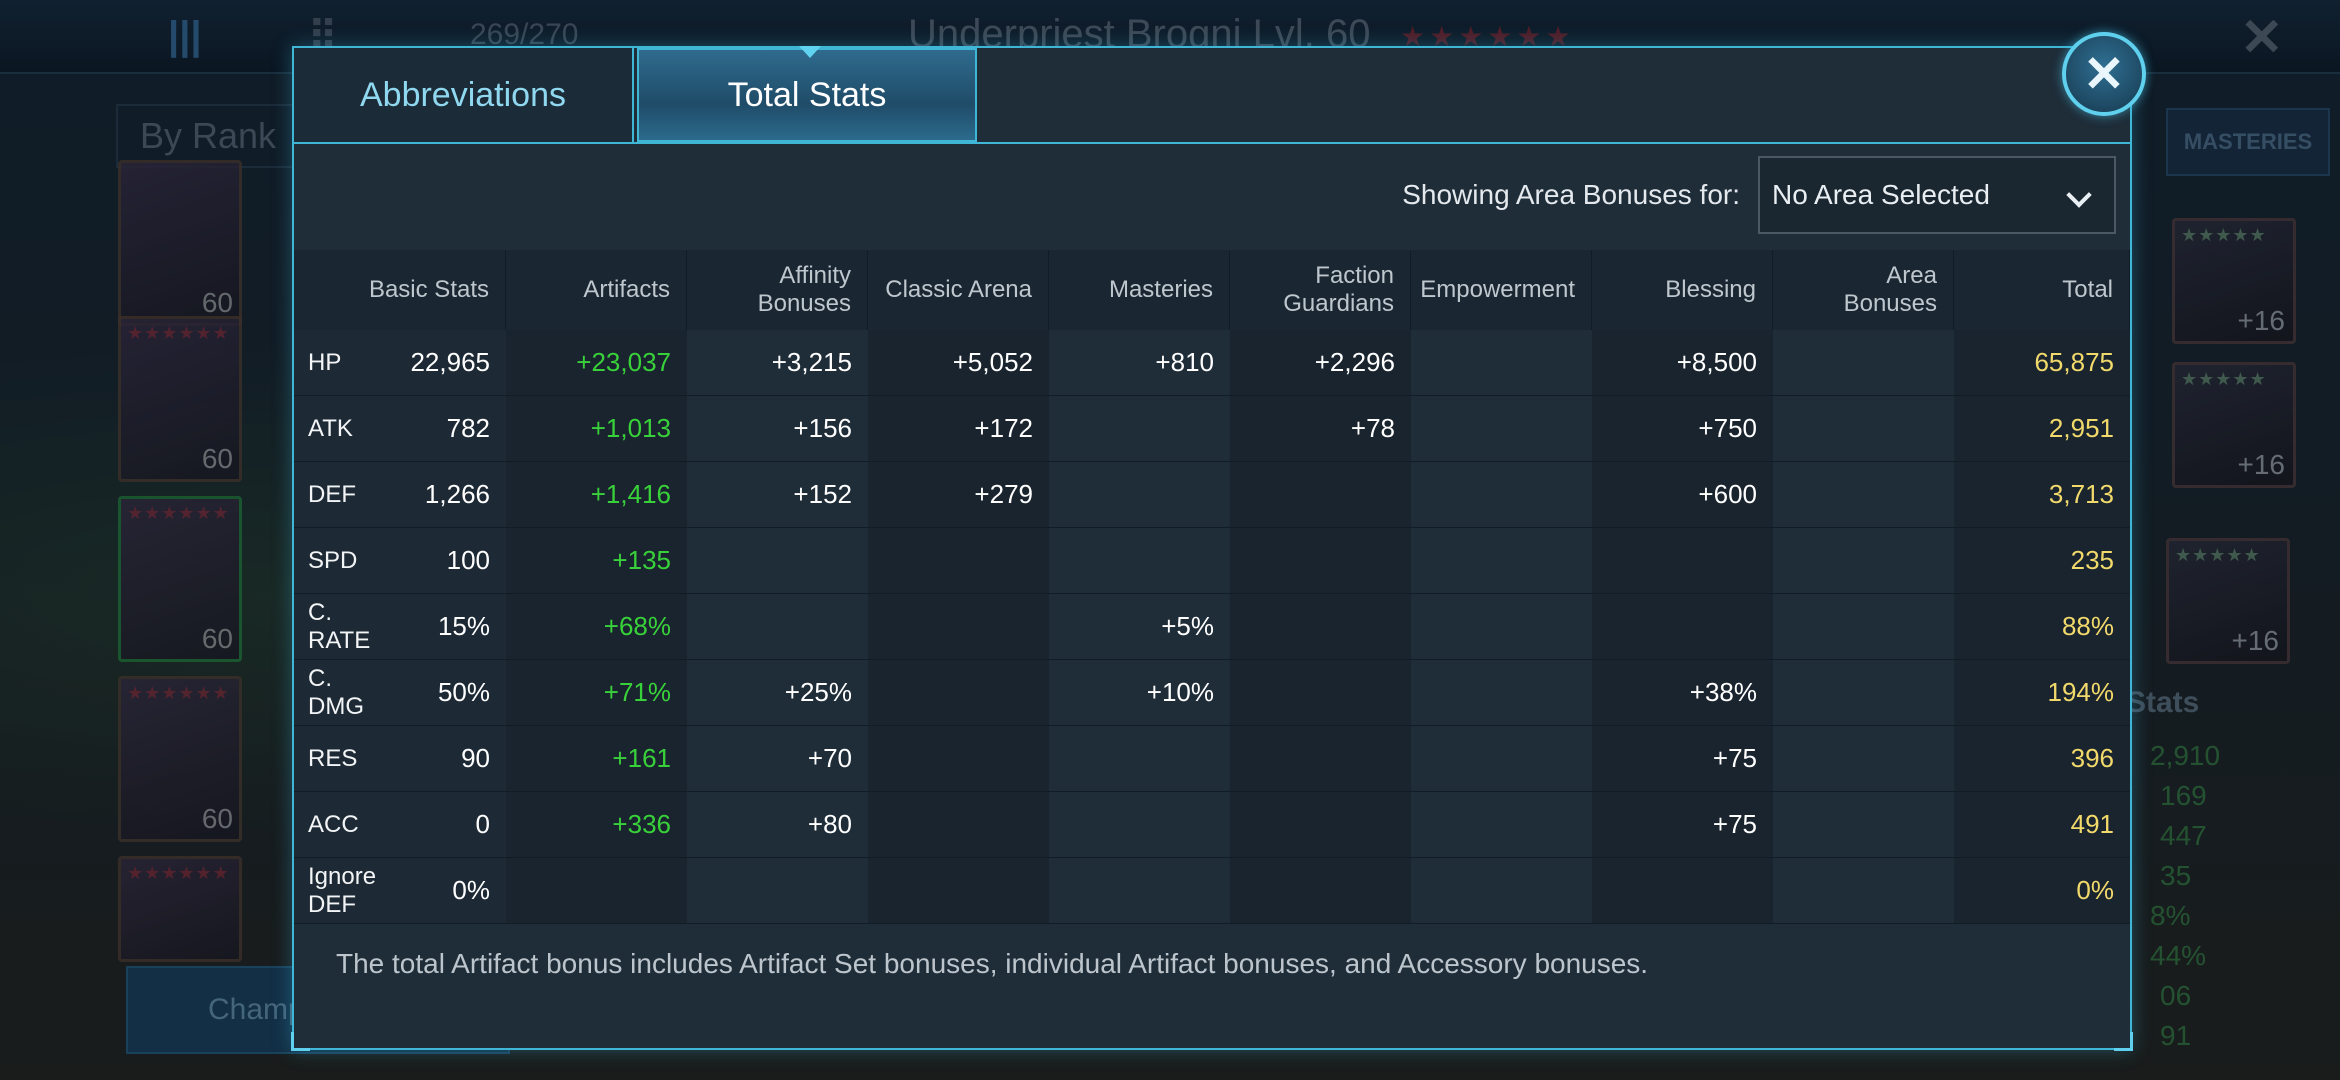 Image resolution: width=2340 pixels, height=1080 pixels. What do you see at coordinates (596, 692) in the screenshot?
I see `stat-value: +71%` at bounding box center [596, 692].